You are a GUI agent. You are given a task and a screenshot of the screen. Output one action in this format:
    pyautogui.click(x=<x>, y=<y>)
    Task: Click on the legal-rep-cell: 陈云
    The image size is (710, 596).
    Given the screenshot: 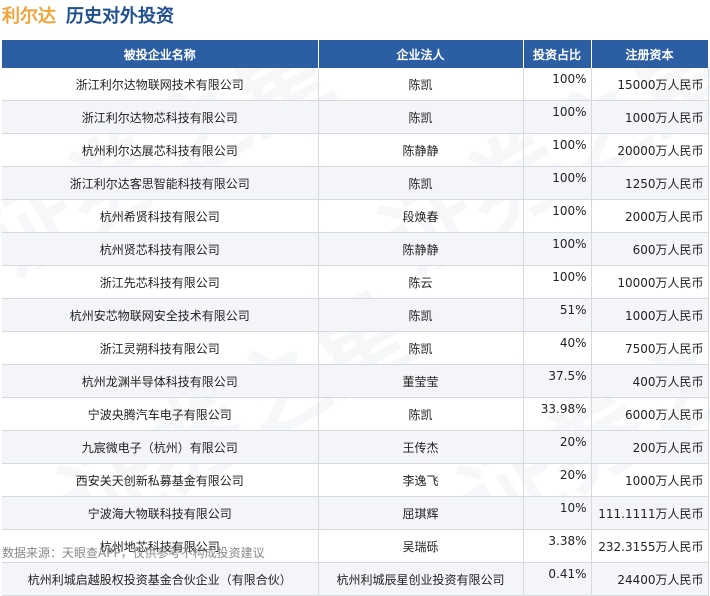 What is the action you would take?
    pyautogui.click(x=421, y=282)
    